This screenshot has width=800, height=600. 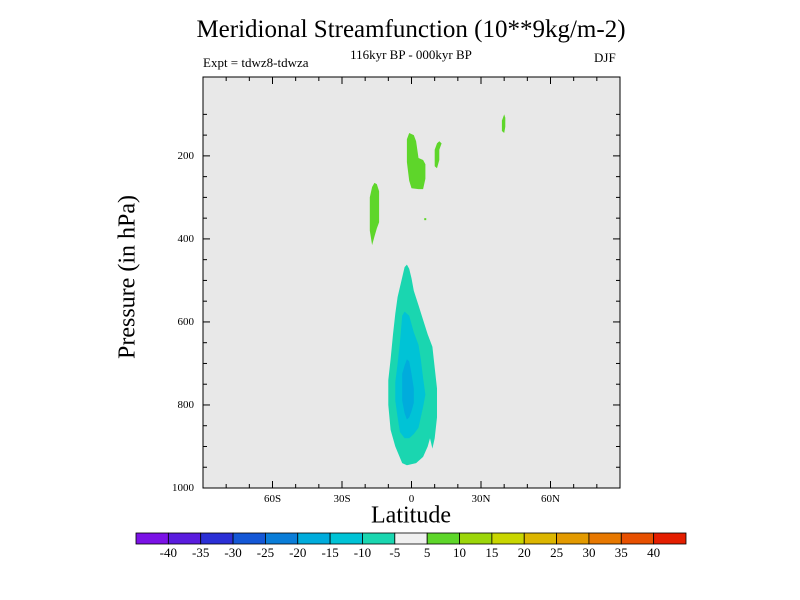 What do you see at coordinates (589, 552) in the screenshot?
I see `colorbar-label: 30` at bounding box center [589, 552].